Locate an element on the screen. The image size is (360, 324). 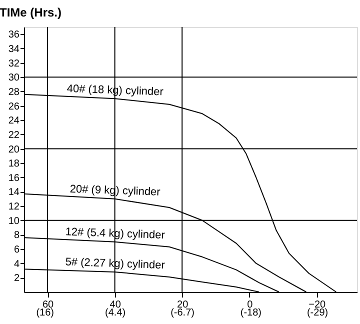
x2-tick-label: (-6.7) is located at coordinates (182, 313).